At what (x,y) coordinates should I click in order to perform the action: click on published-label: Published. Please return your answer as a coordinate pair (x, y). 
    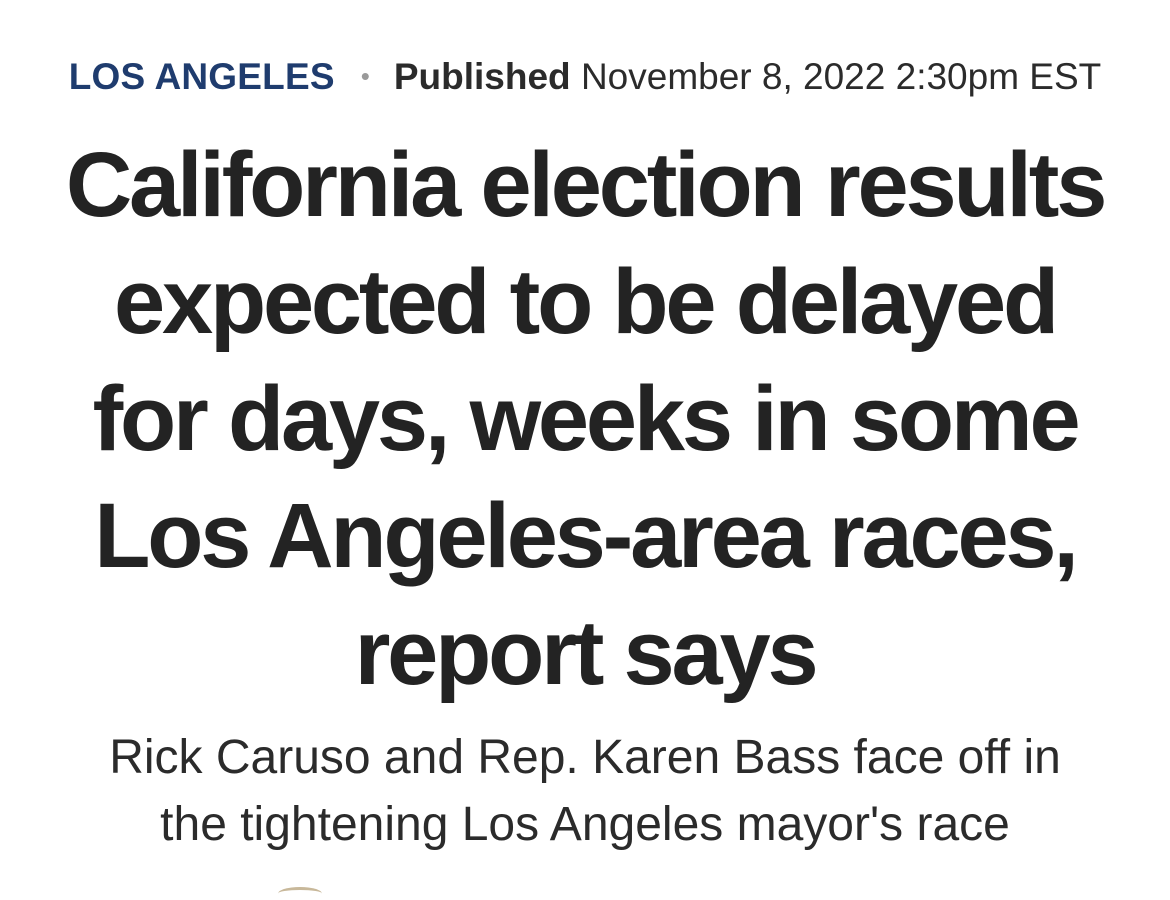
    Looking at the image, I should click on (482, 76).